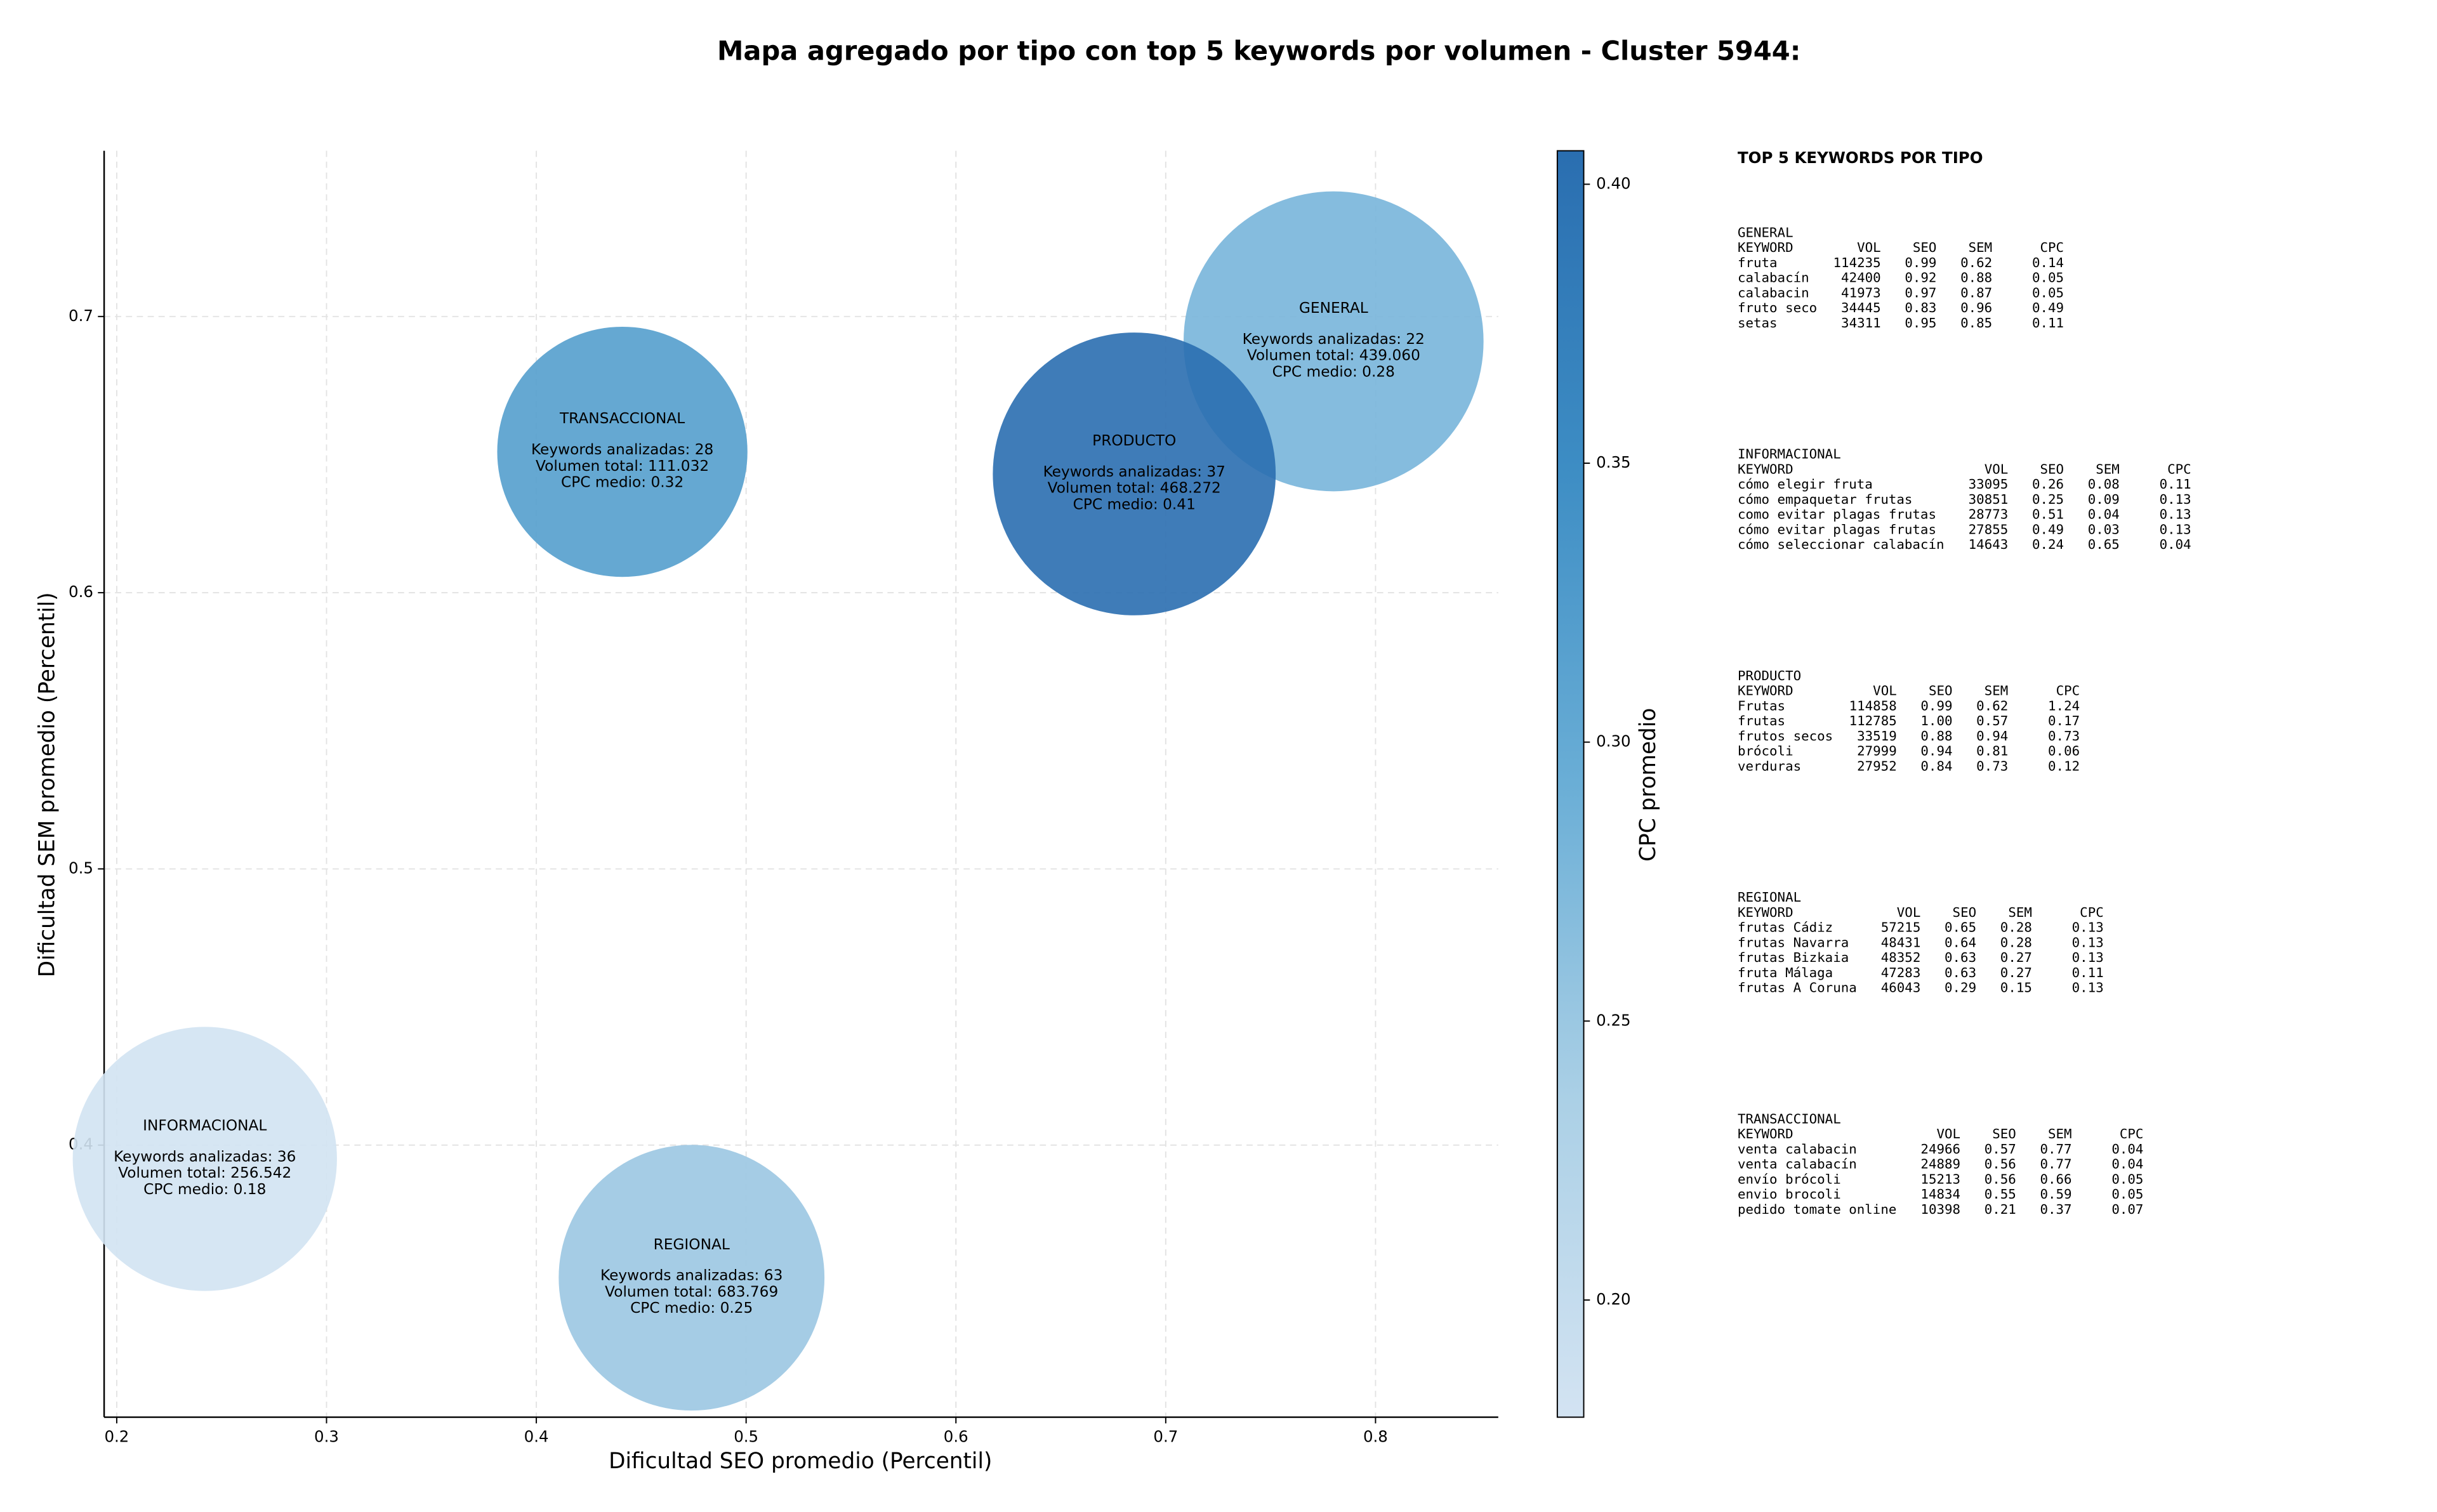  I want to click on table-cell: 24966, so click(1940, 1149).